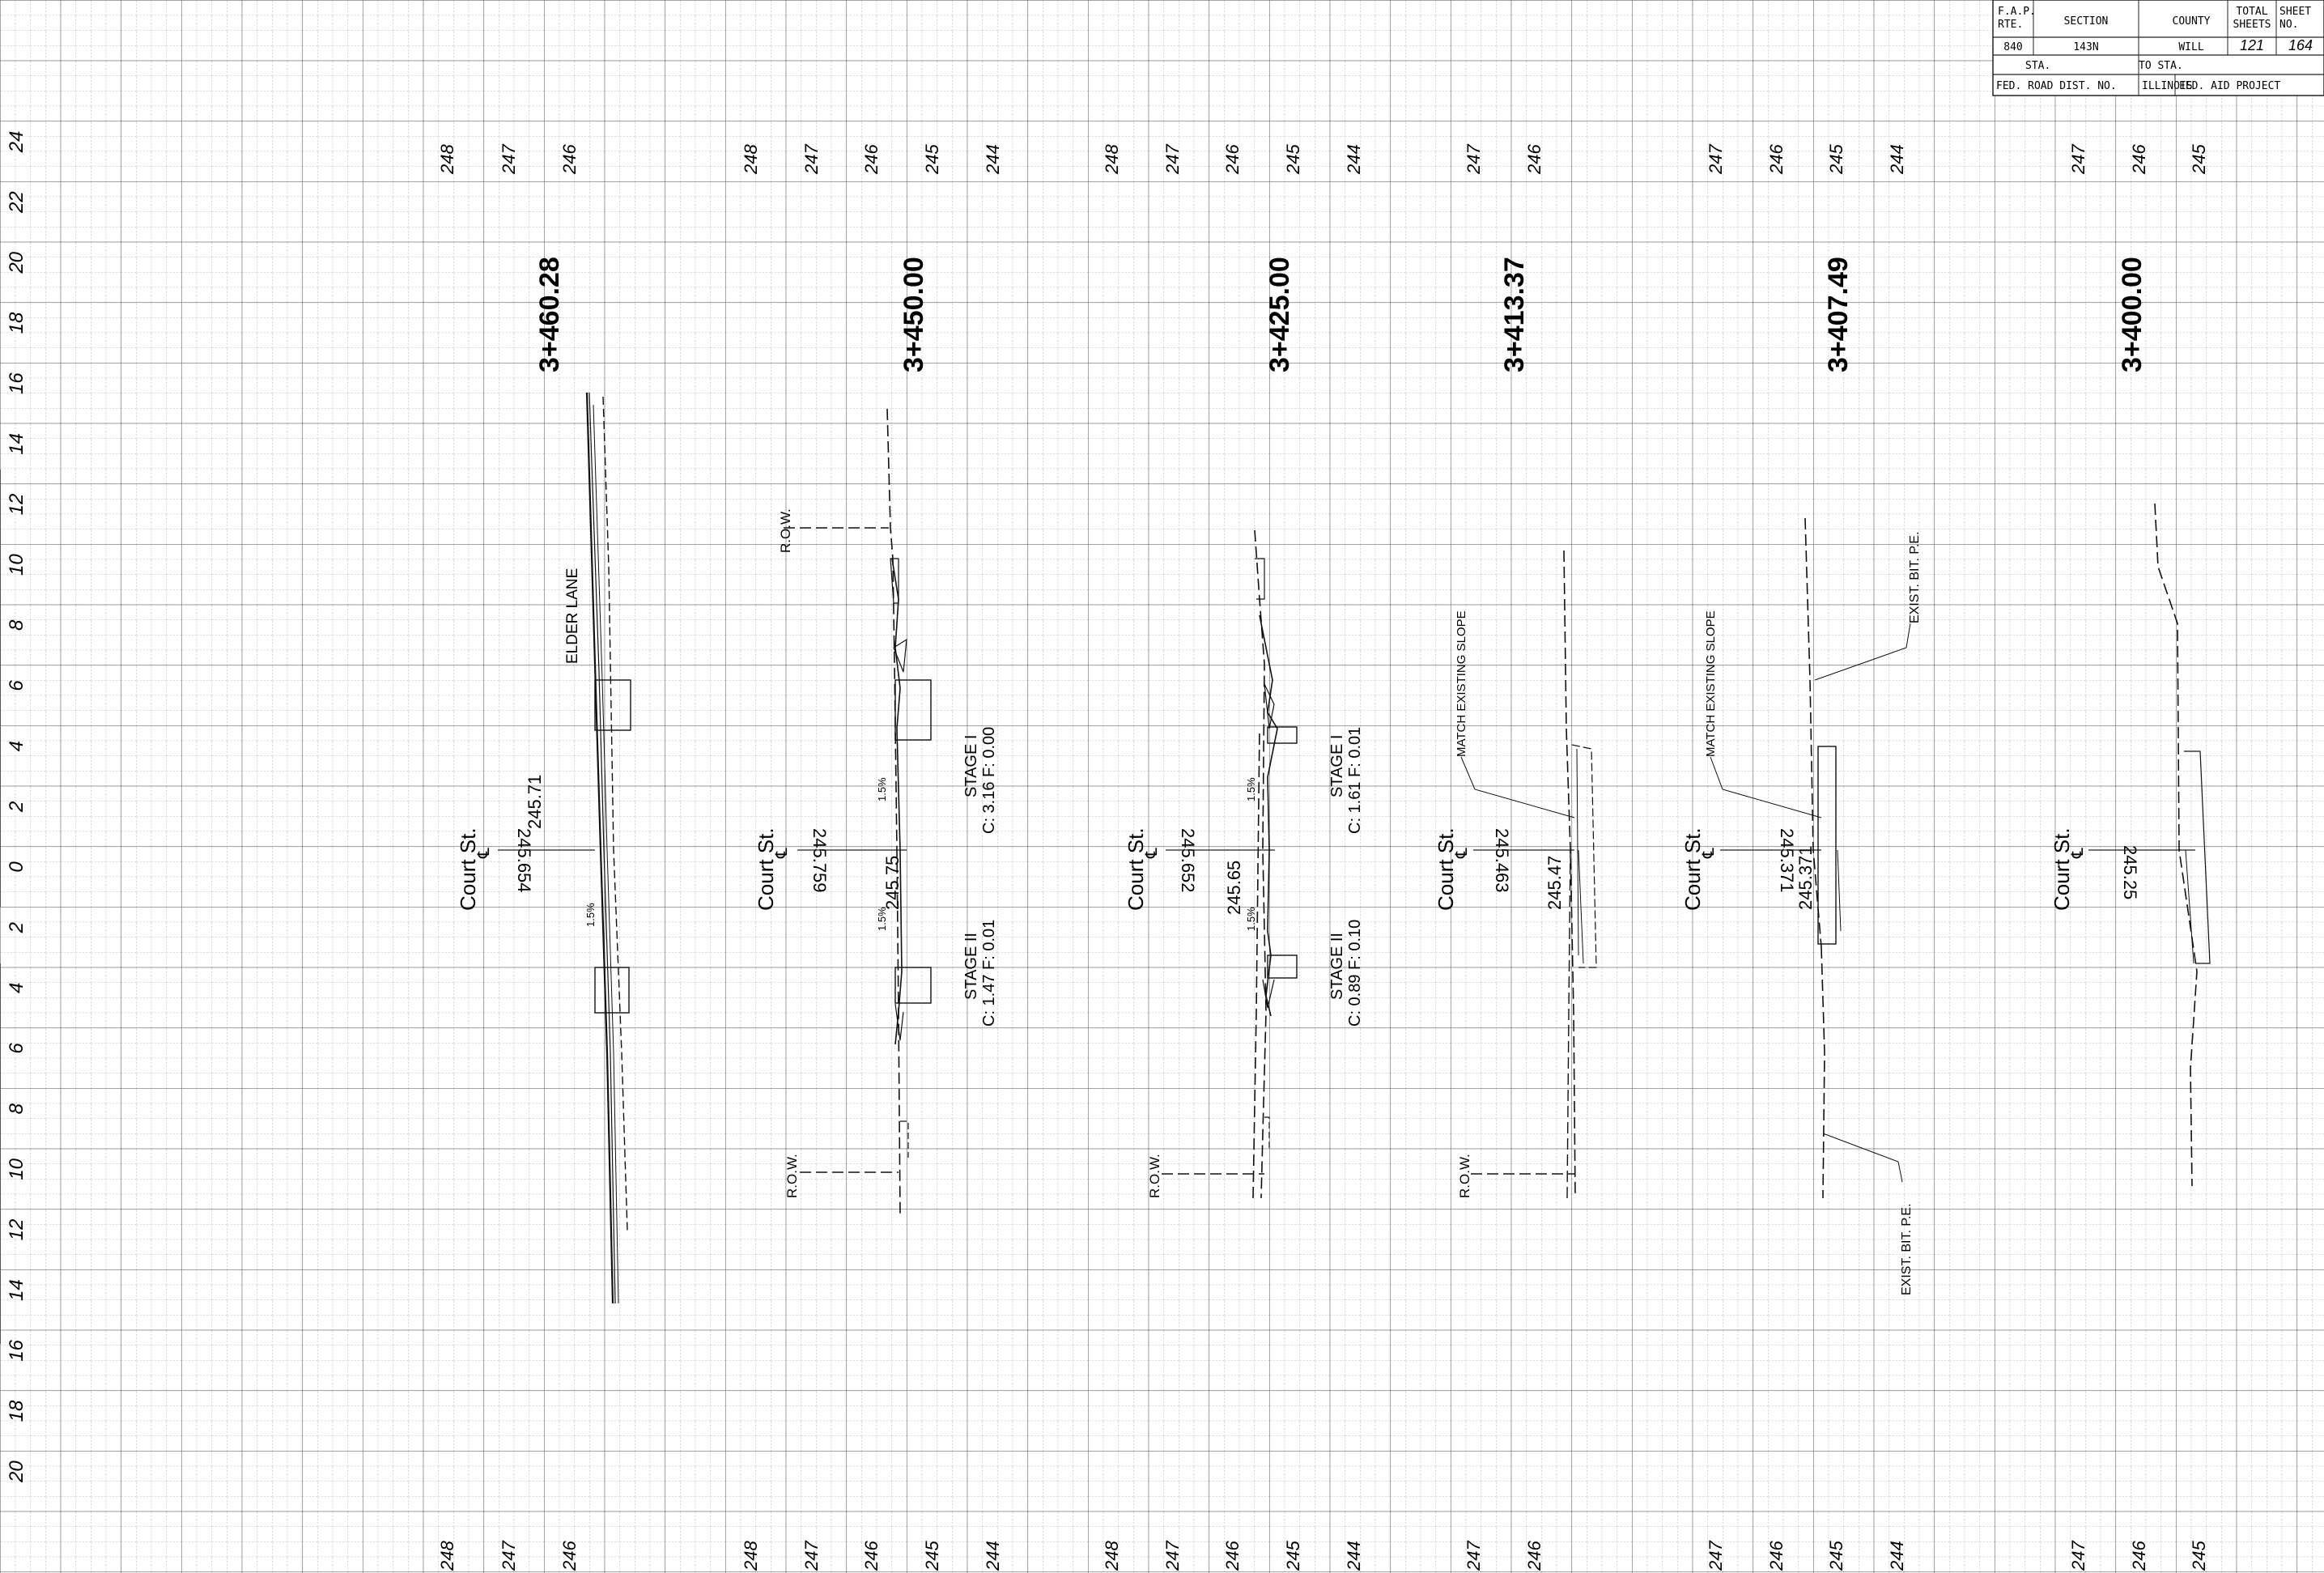 This screenshot has width=2324, height=1573. What do you see at coordinates (1188, 860) in the screenshot?
I see `elev-left-label: 245.652` at bounding box center [1188, 860].